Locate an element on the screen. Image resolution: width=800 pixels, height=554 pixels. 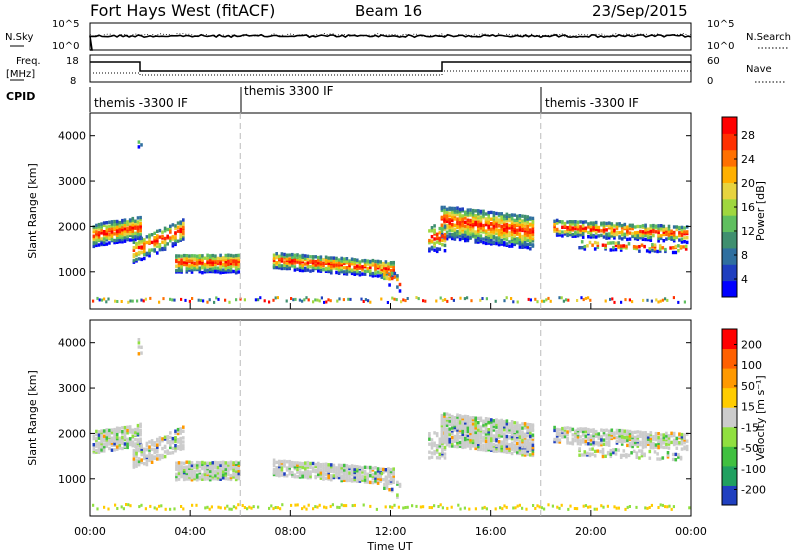
velocity-colorbar-swatch is located at coordinates (729, 358).